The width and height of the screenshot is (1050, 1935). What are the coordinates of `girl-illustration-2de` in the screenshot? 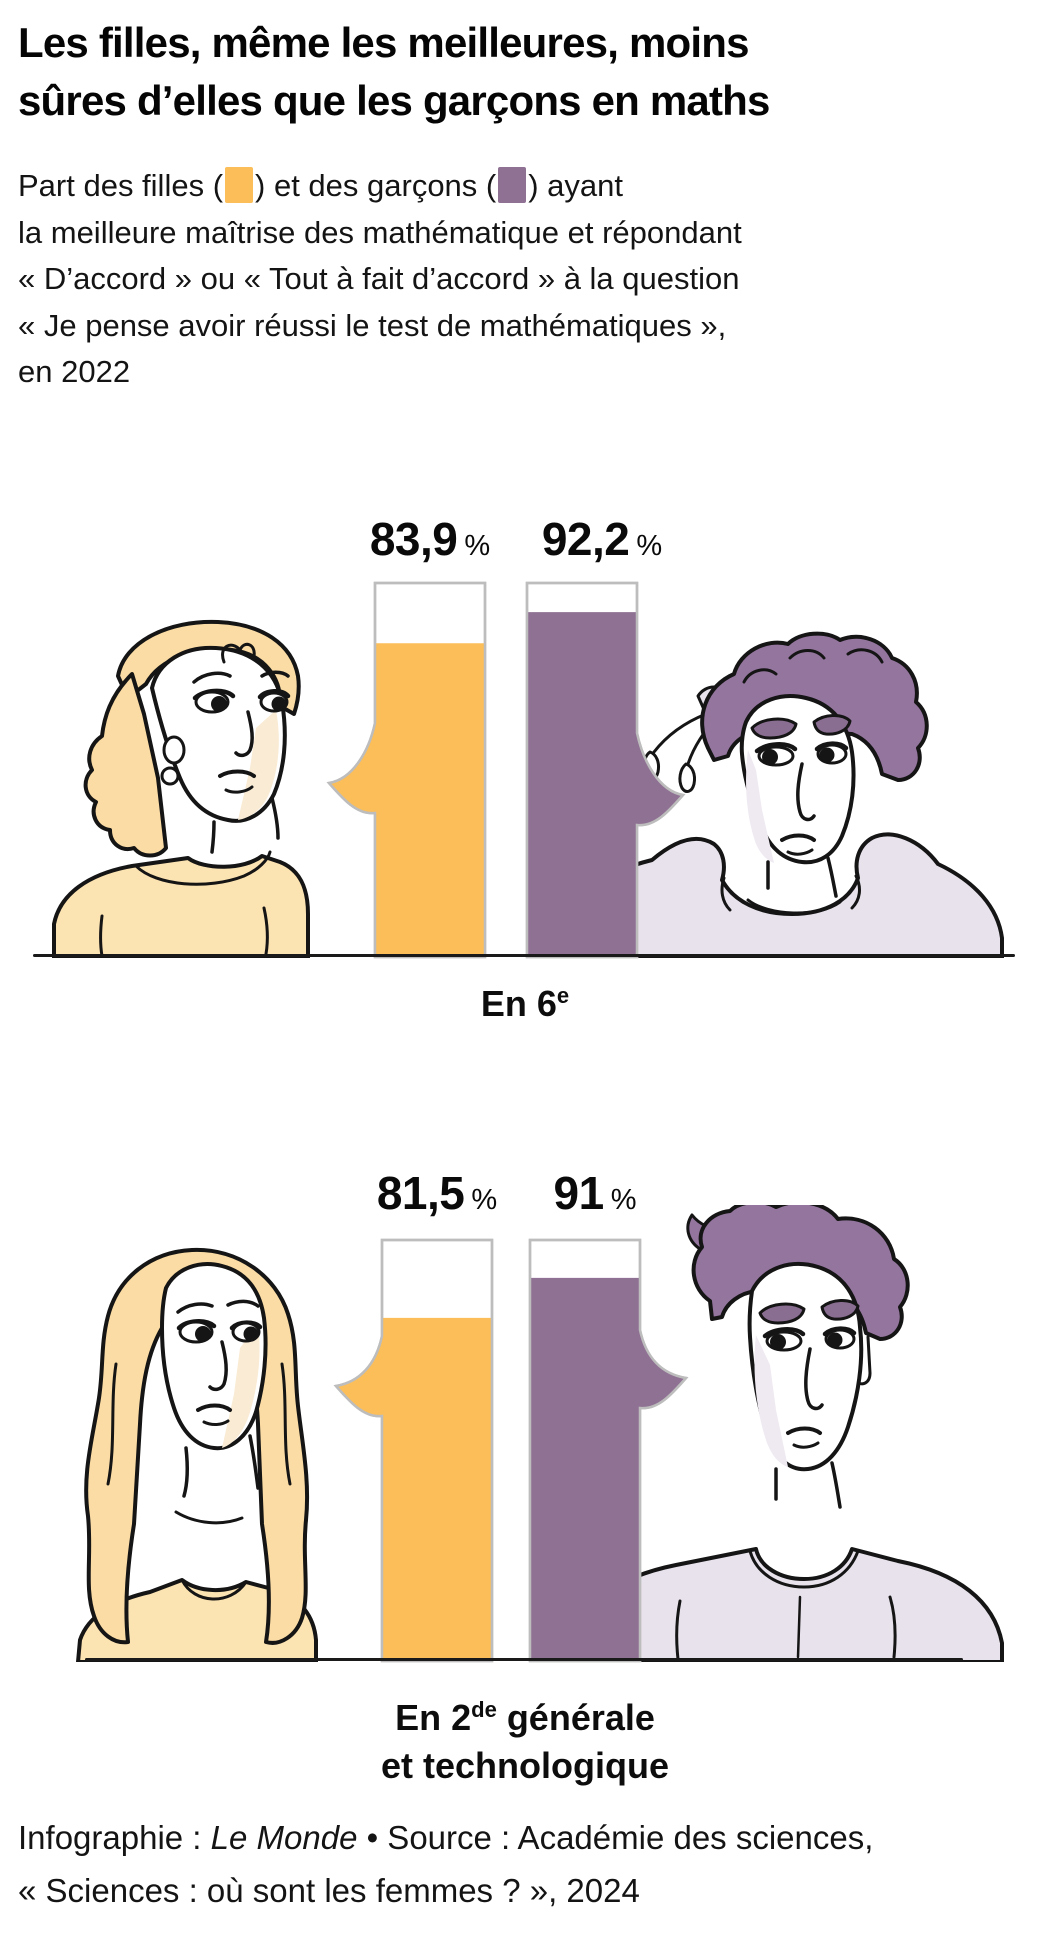 It's located at (197, 1454).